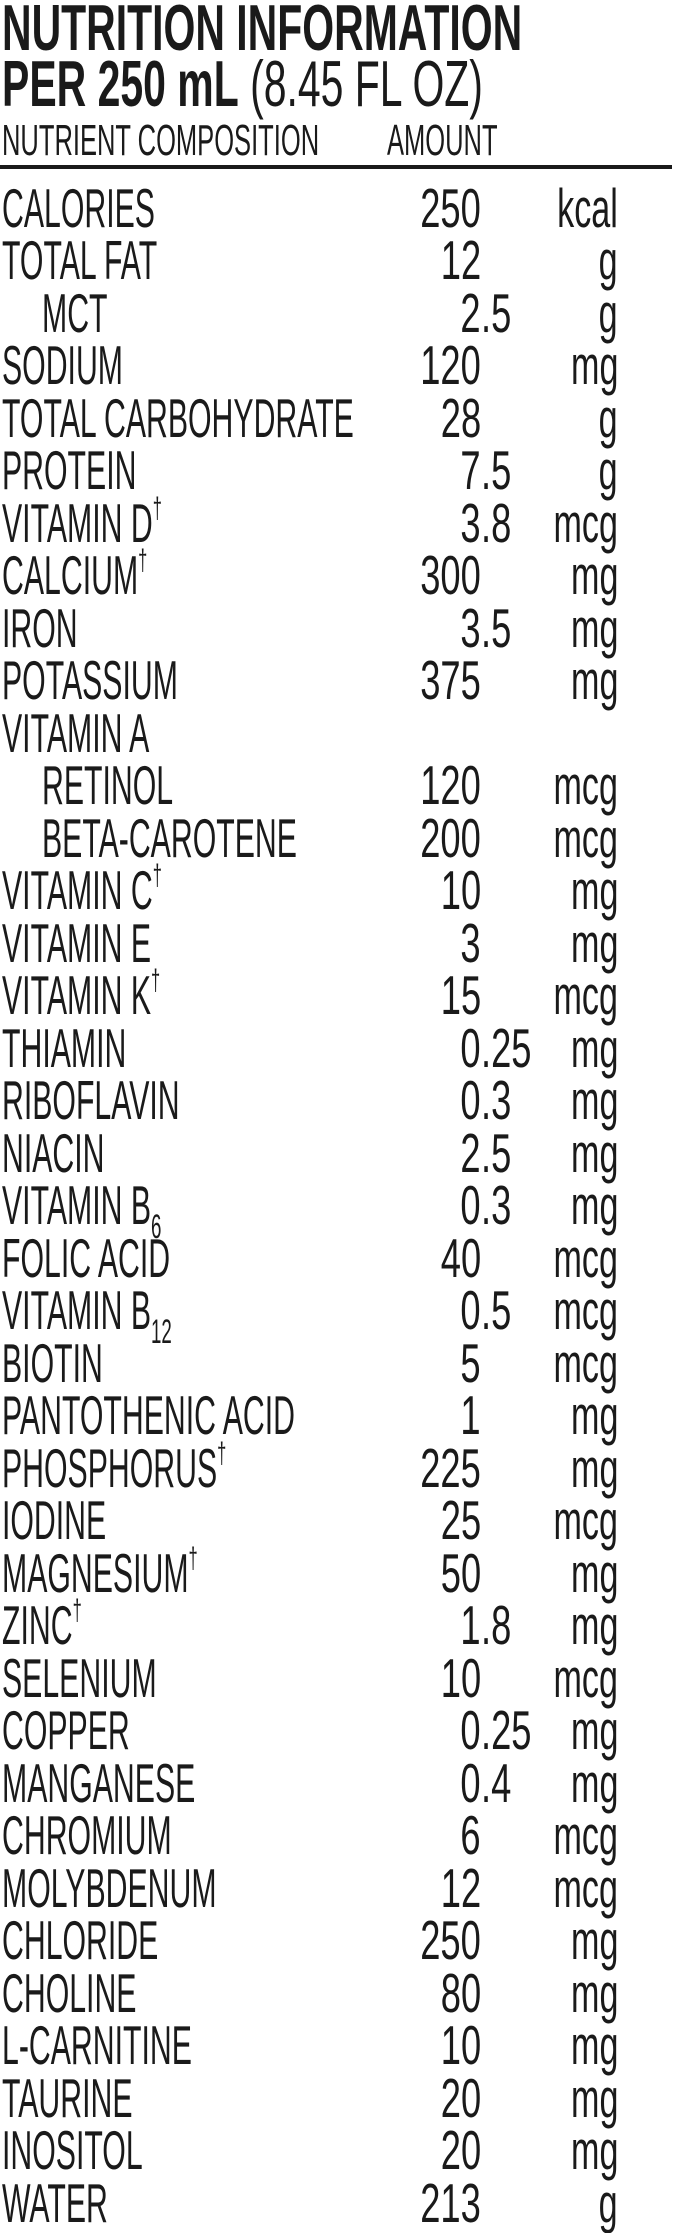 Image resolution: width=679 pixels, height=2233 pixels. I want to click on nutrient-name-text: TOTAL CARBOHYDRATE, so click(178, 417).